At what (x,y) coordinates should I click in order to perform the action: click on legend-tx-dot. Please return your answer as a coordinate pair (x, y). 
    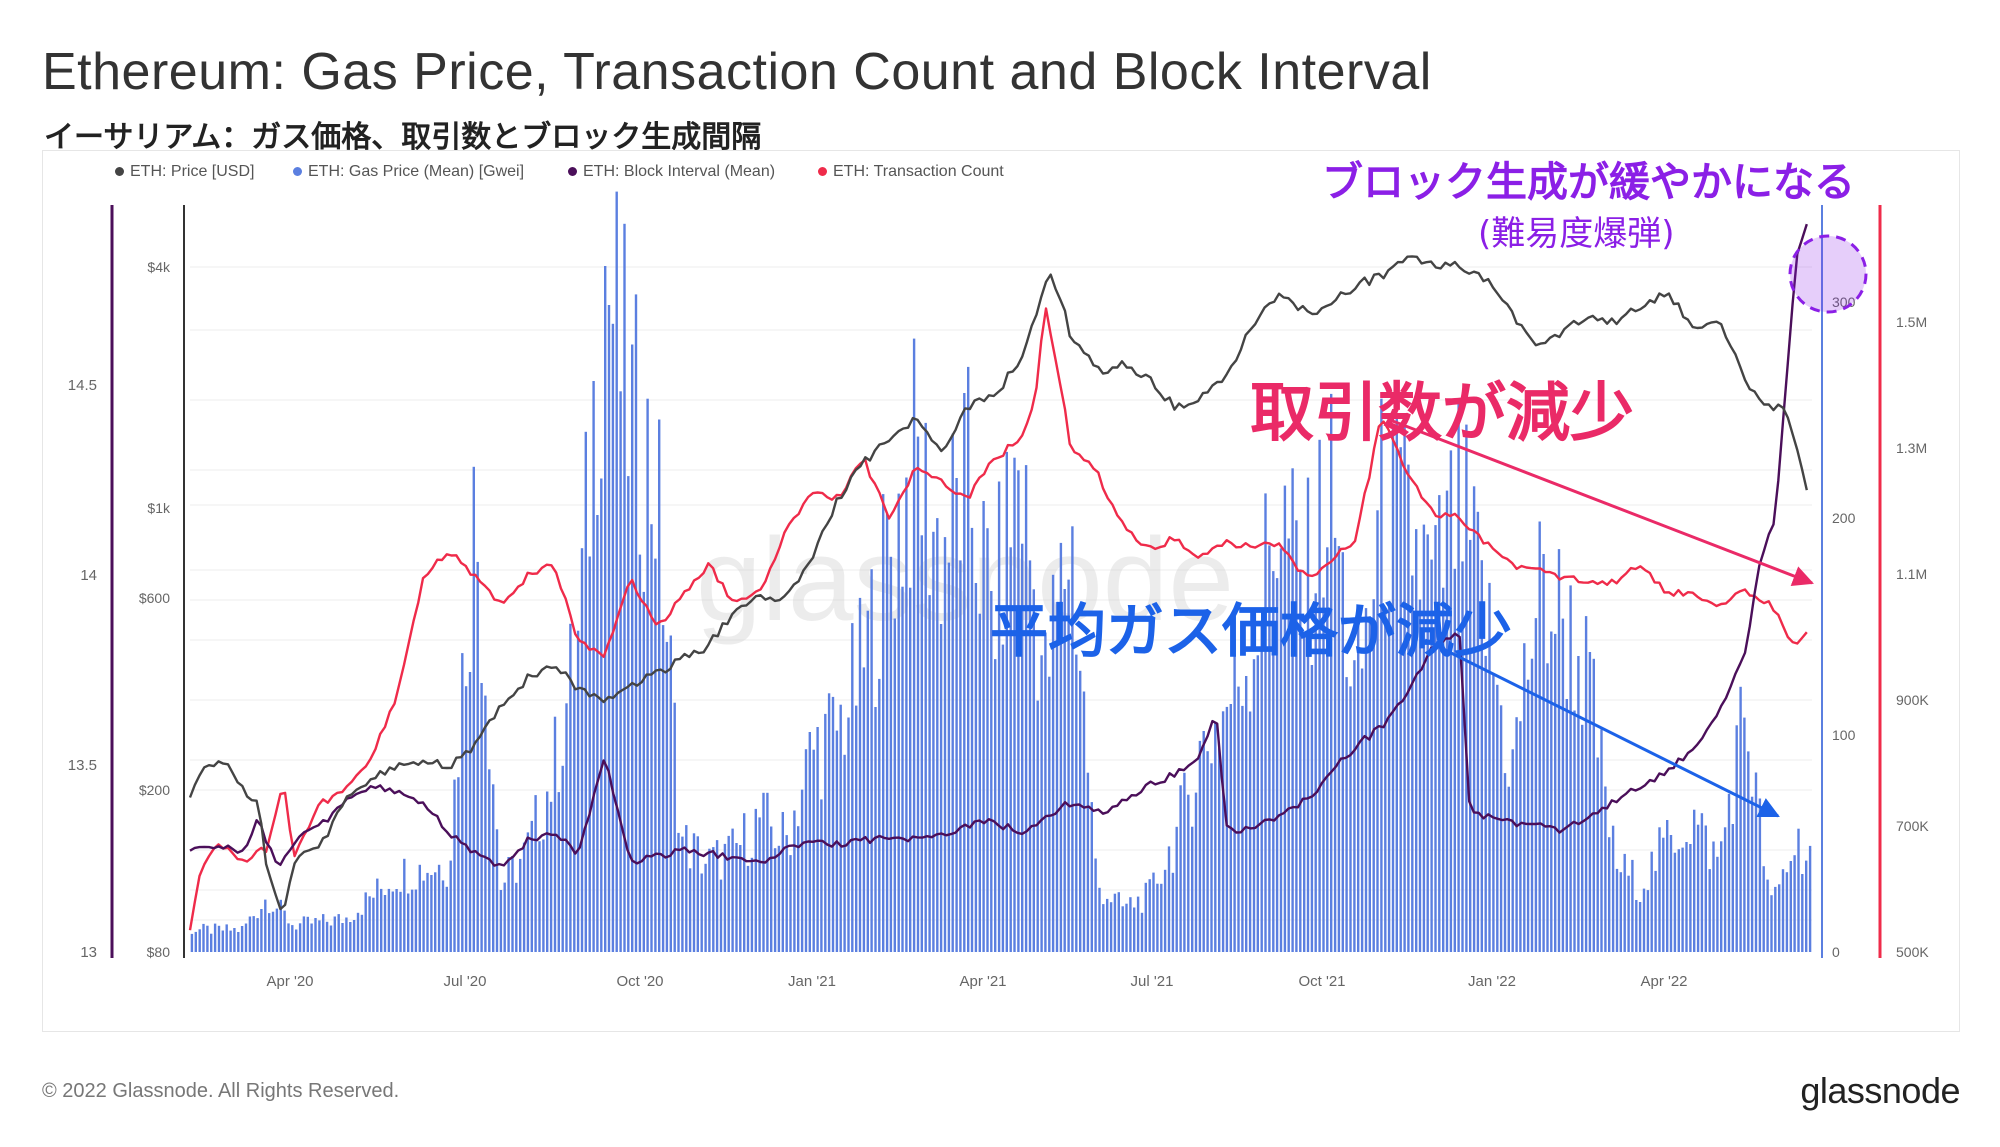
    Looking at the image, I should click on (822, 172).